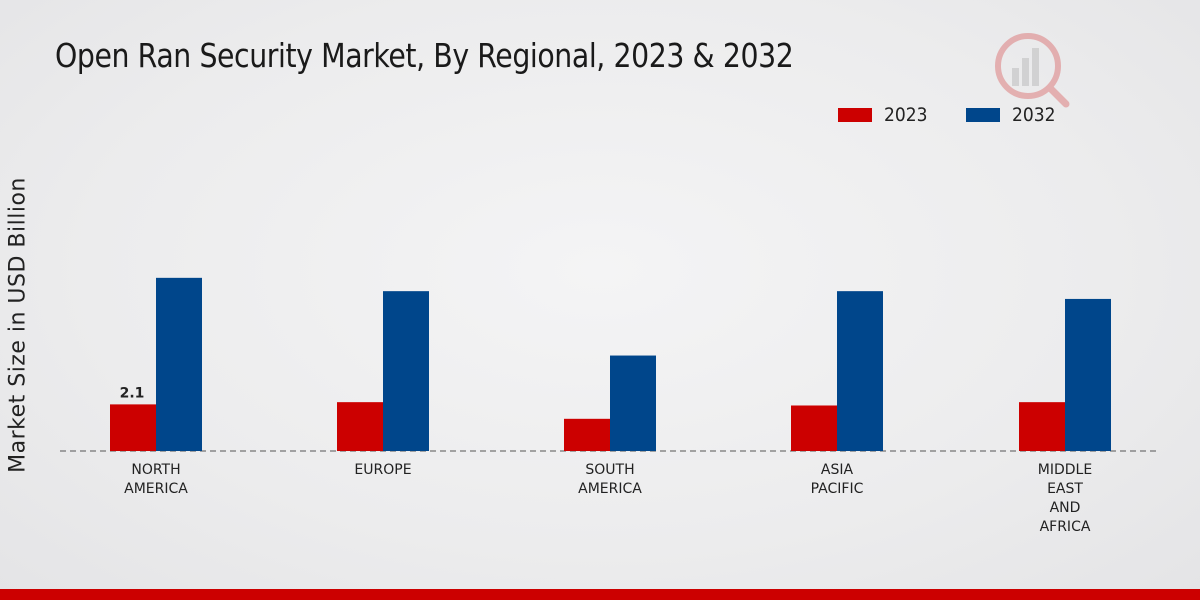 The width and height of the screenshot is (1200, 600). Describe the element at coordinates (1031, 69) in the screenshot. I see `watermark-logo-icon` at that location.